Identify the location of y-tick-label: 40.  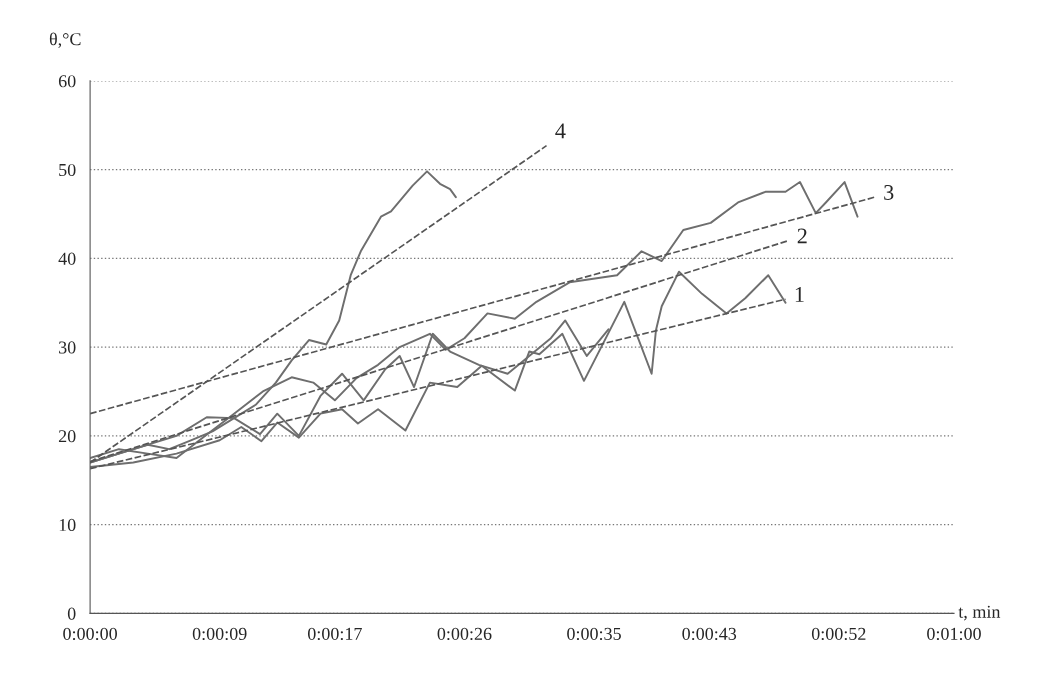
(67, 258).